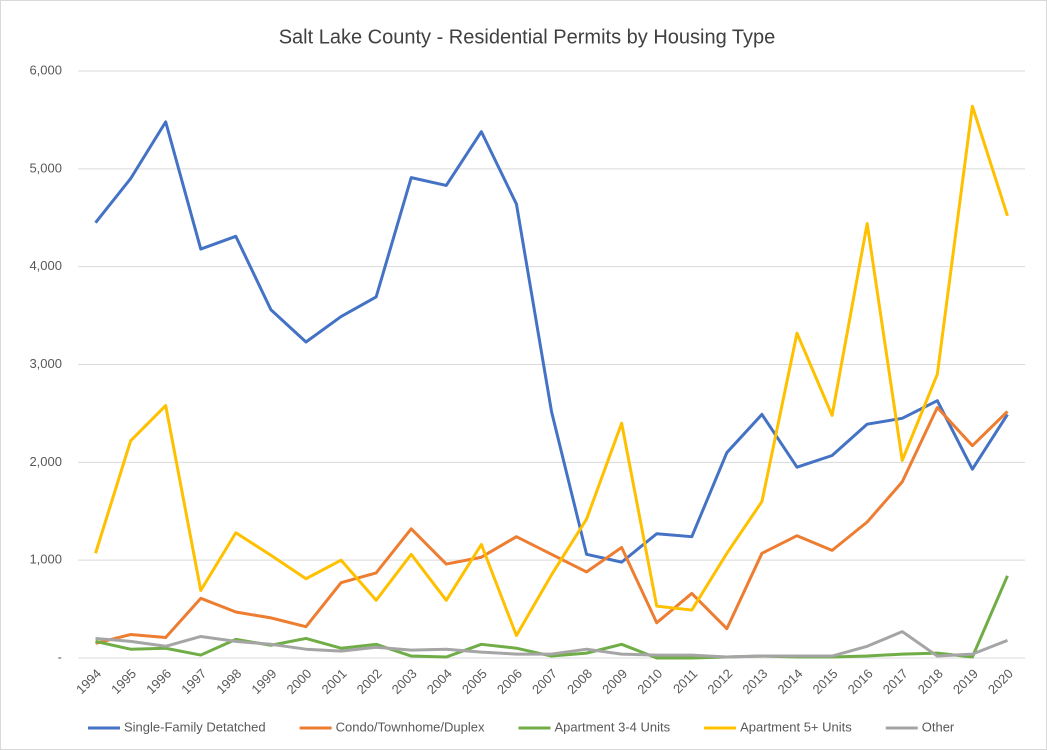 This screenshot has width=1047, height=750. What do you see at coordinates (45, 559) in the screenshot?
I see `y-tick-label: 1,000` at bounding box center [45, 559].